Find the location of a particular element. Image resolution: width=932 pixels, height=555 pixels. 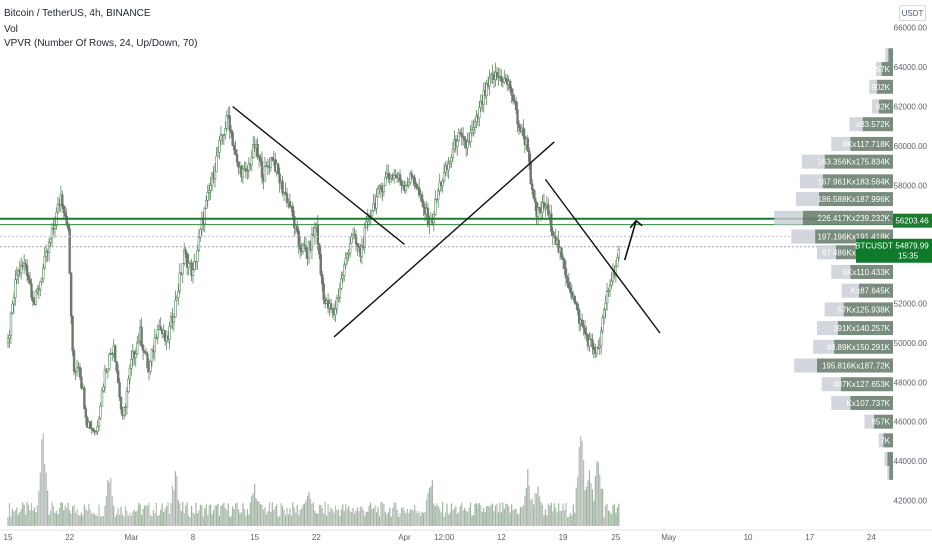

volume-profile-label: 226.417Kx239.232K is located at coordinates (853, 218).